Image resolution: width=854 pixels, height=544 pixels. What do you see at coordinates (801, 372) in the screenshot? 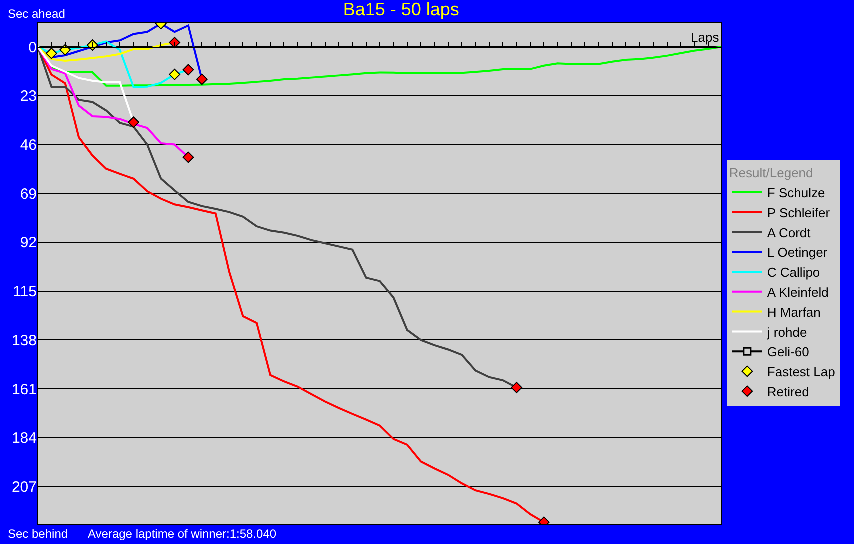
I see `legend-label: Fastest Lap` at bounding box center [801, 372].